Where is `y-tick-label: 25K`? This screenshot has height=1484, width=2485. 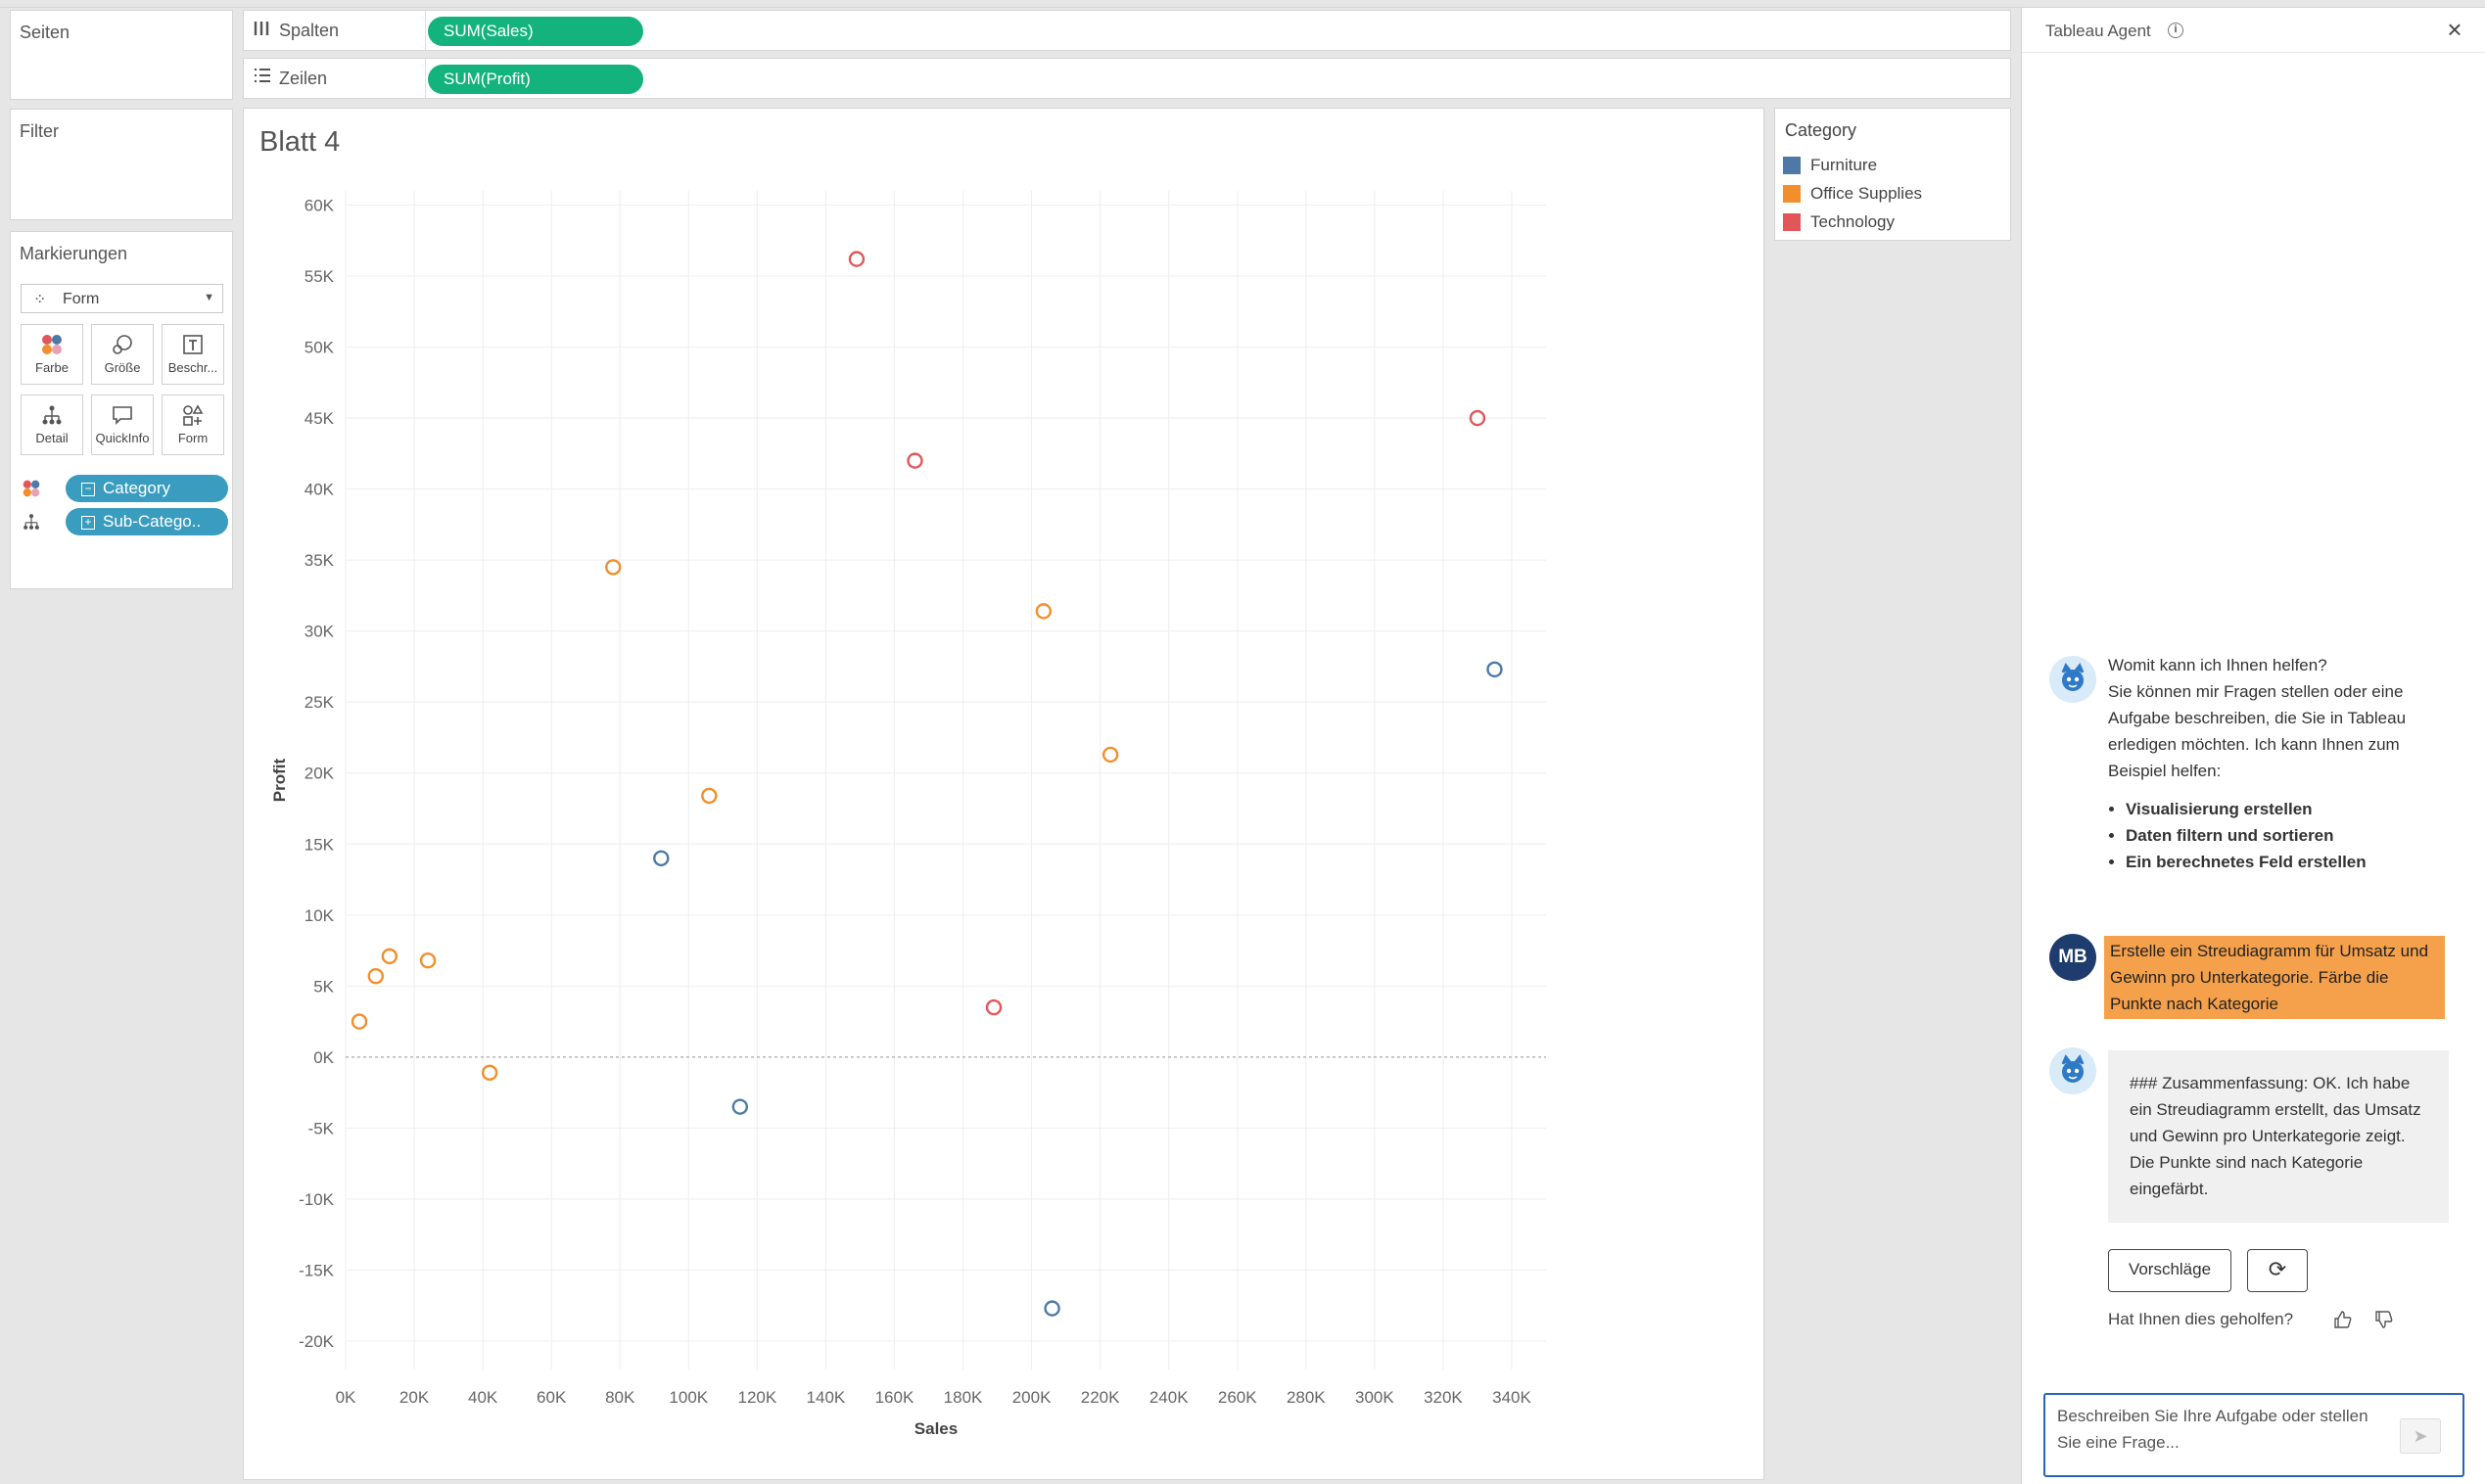
y-tick-label: 25K is located at coordinates (320, 702).